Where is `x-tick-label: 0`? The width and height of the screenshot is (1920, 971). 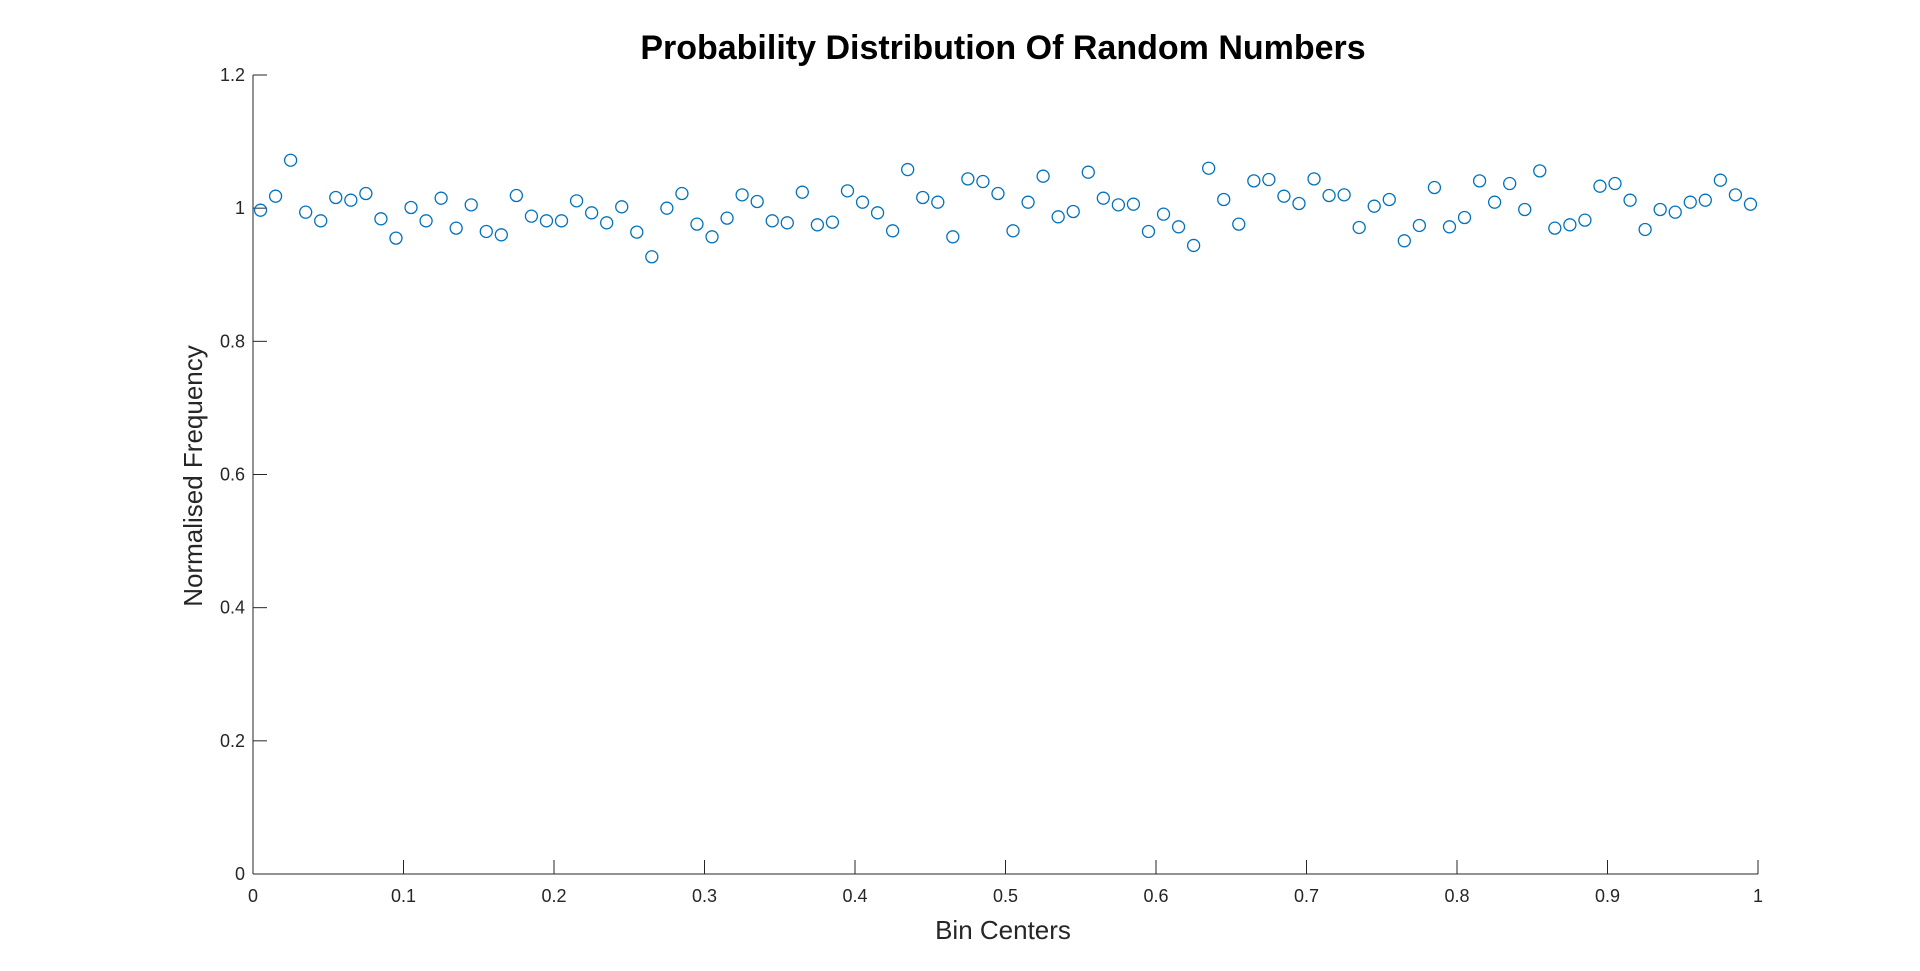 x-tick-label: 0 is located at coordinates (253, 896).